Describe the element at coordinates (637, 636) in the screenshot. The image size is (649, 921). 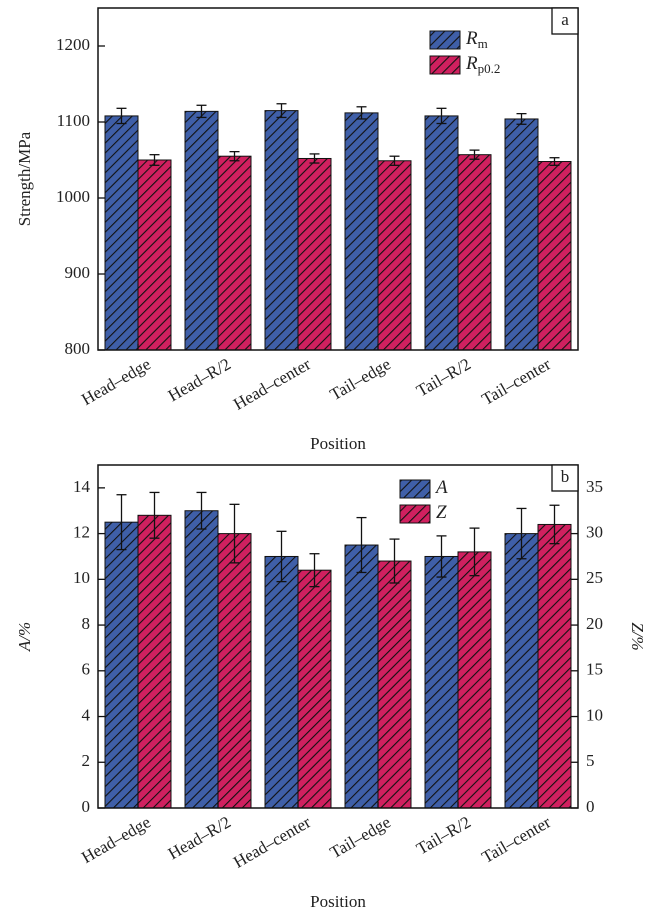
I see `y2-axis-label: Z/%` at that location.